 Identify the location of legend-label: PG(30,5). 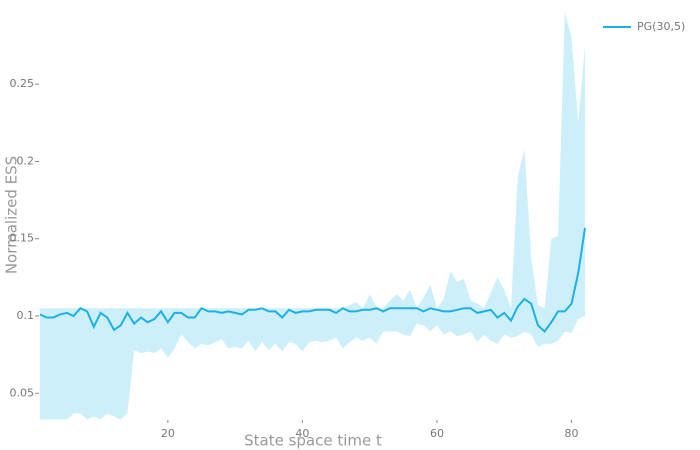
(661, 26).